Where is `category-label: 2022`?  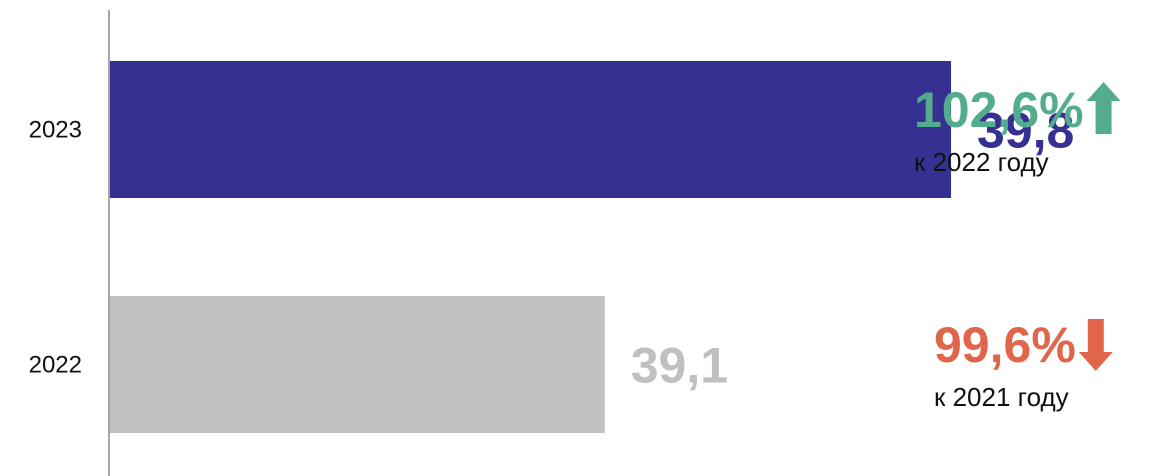 category-label: 2022 is located at coordinates (55, 365).